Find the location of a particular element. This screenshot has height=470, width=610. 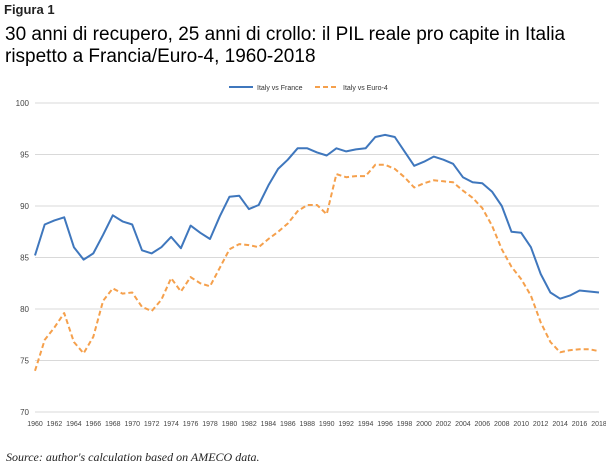

x-tick-label: 1982 is located at coordinates (249, 424).